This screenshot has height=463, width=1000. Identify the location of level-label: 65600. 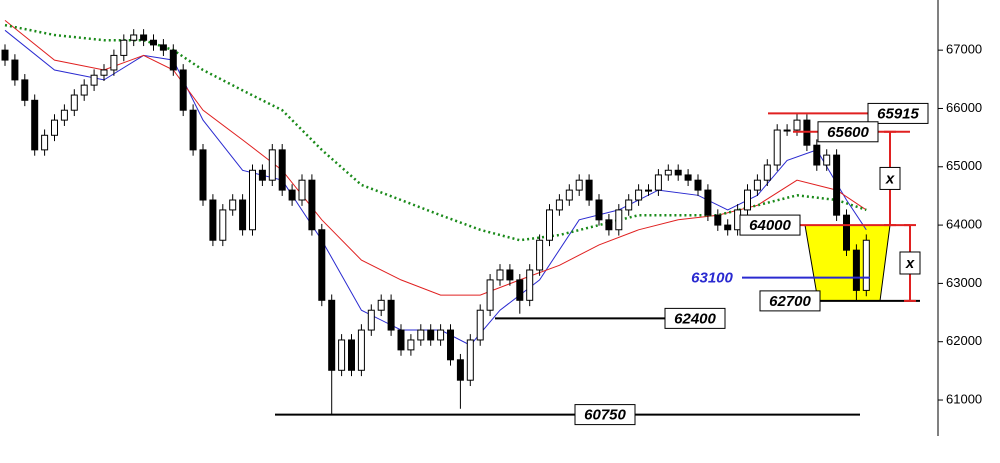
(848, 132).